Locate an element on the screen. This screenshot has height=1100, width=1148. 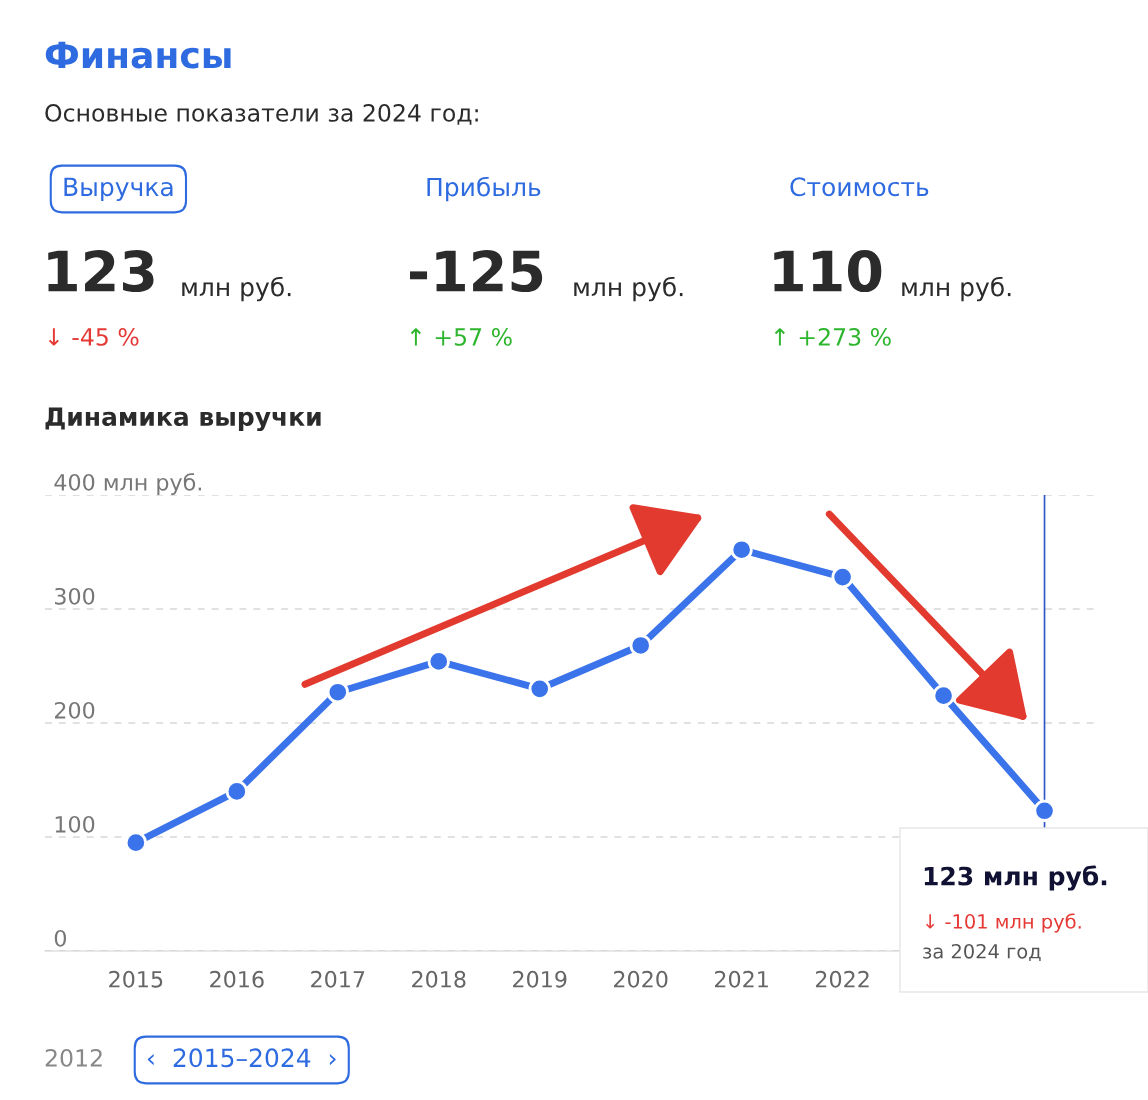
x-tick-label: 2019 is located at coordinates (540, 979).